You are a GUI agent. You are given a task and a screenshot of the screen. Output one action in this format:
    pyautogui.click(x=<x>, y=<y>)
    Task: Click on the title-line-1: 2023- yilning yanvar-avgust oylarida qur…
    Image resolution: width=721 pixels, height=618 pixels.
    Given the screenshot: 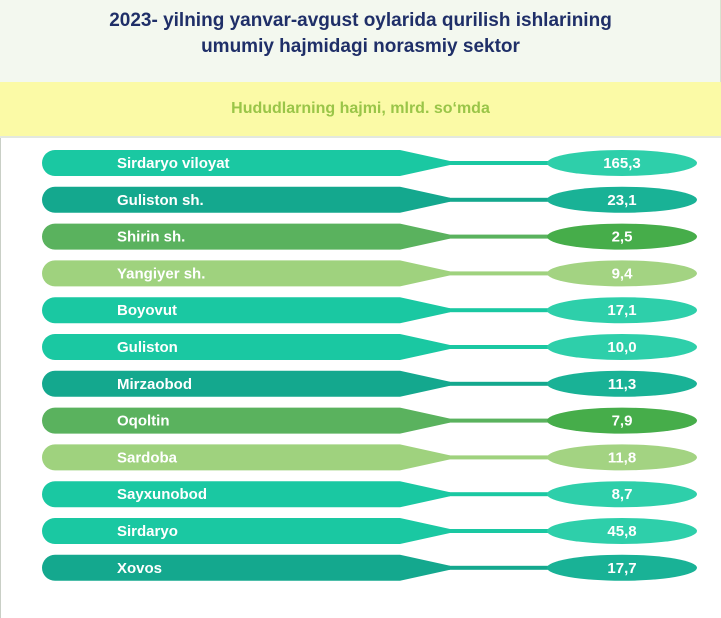 What is the action you would take?
    pyautogui.click(x=360, y=20)
    